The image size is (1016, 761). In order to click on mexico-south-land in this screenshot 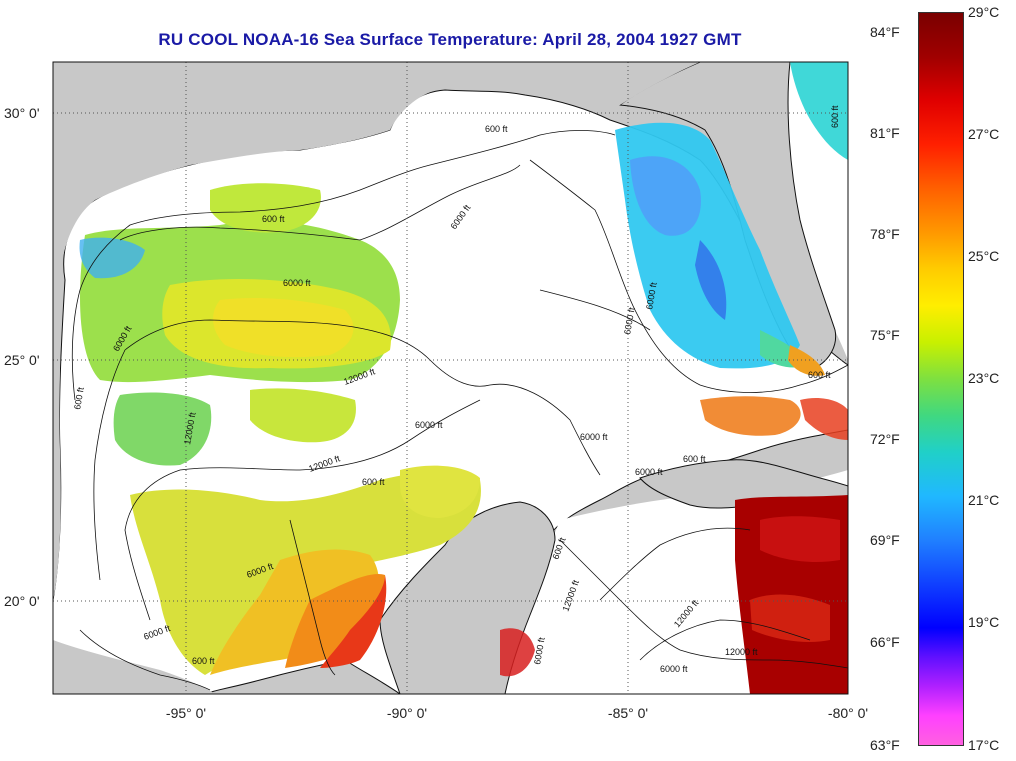, I will do `click(134, 667)`.